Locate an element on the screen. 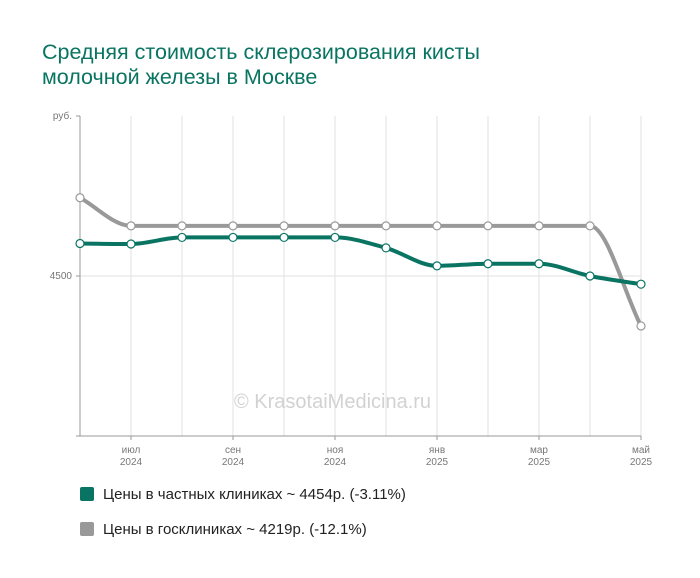 The height and width of the screenshot is (578, 700). legend-swatch-public is located at coordinates (87, 529).